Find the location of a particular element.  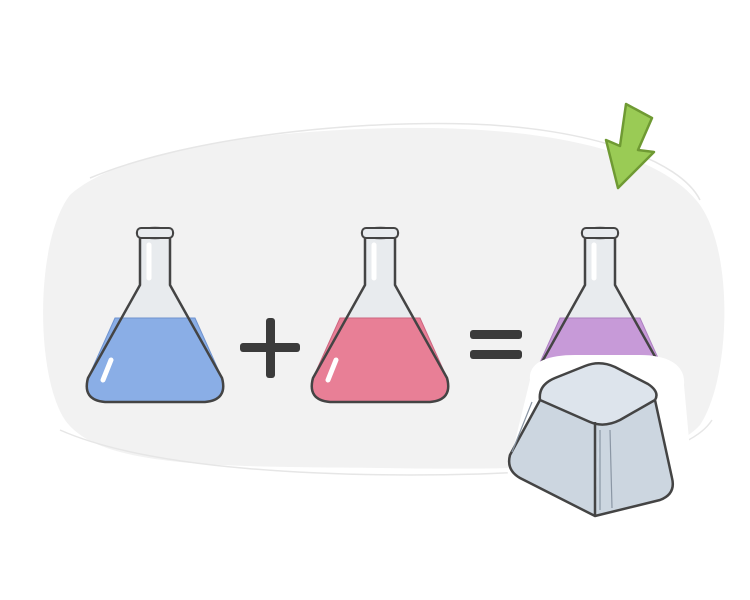

arrow-down-left-icon is located at coordinates (630, 146).